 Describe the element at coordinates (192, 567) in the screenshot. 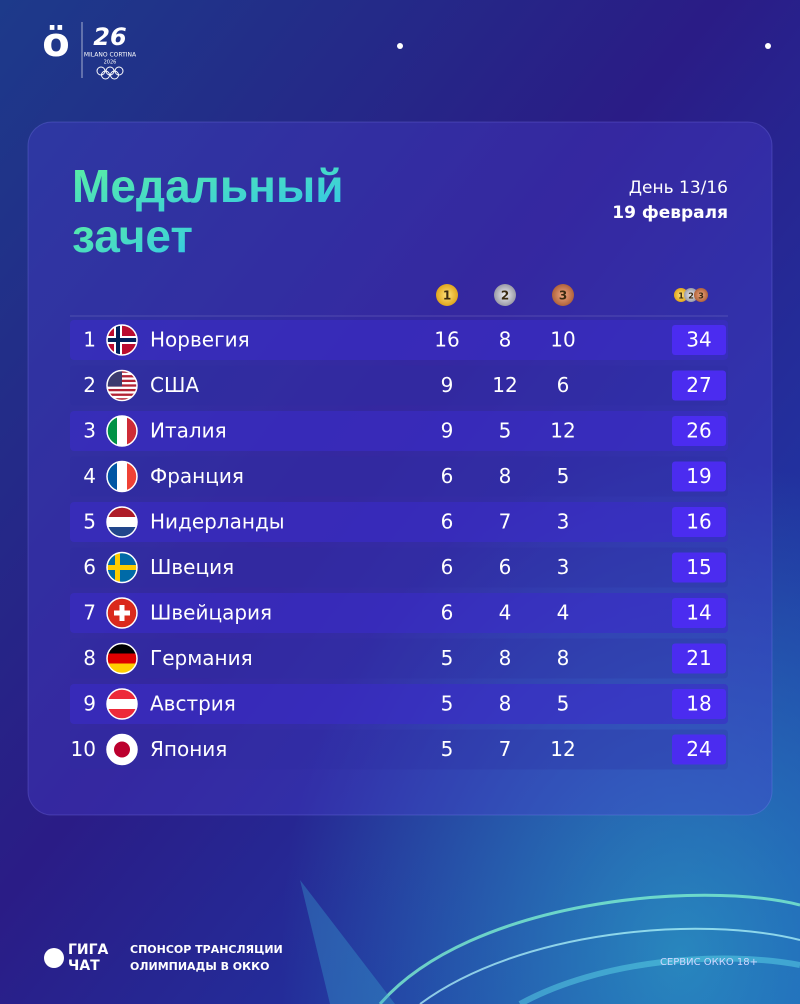

I see `country: Швеция` at that location.